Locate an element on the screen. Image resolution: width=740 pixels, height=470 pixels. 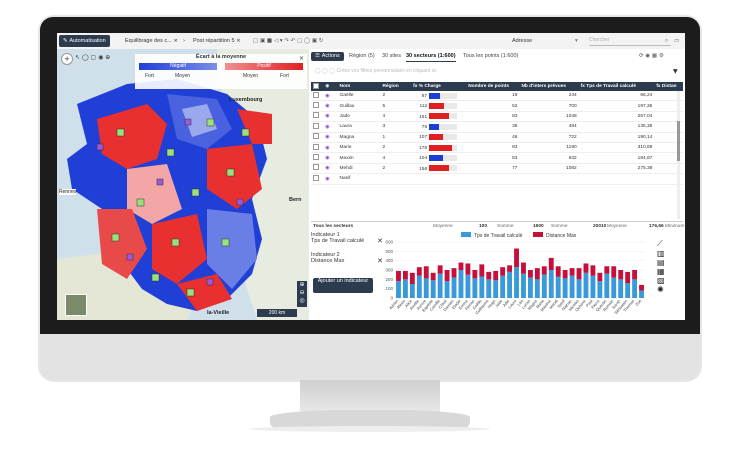
add-indicator-button: Ajouter un indicateur is located at coordinates (343, 285).